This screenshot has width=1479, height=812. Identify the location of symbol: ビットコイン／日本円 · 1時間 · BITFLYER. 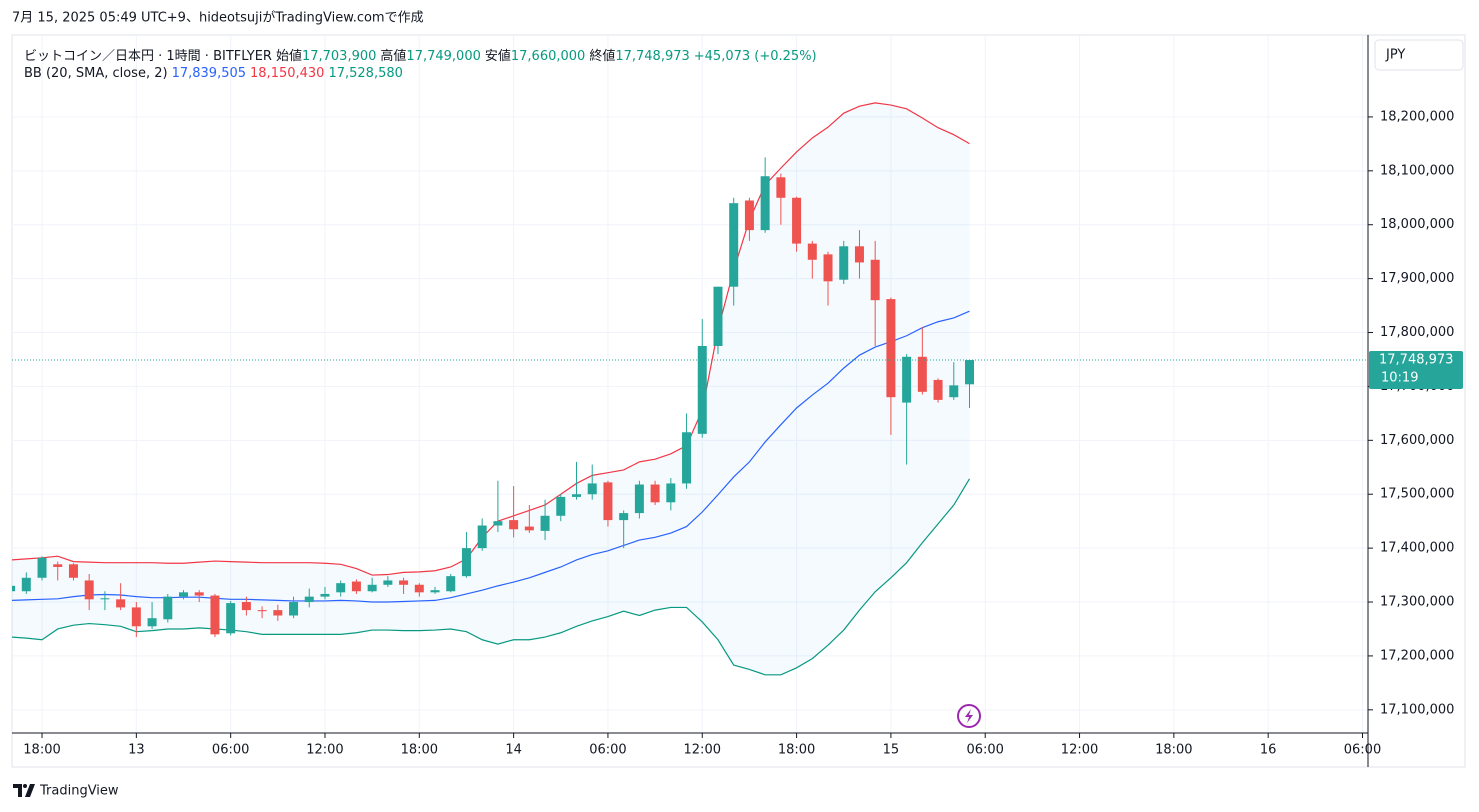
(148, 56).